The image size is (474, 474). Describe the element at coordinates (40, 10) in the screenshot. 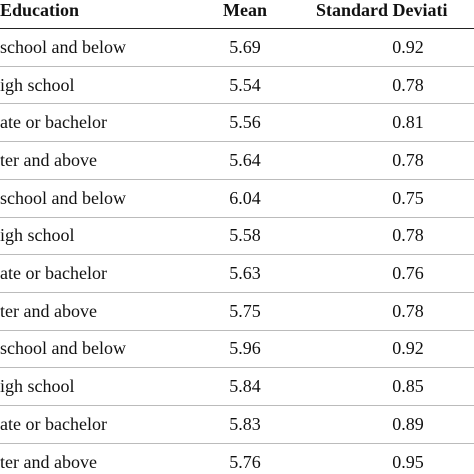

I see `header-cell: Education` at that location.